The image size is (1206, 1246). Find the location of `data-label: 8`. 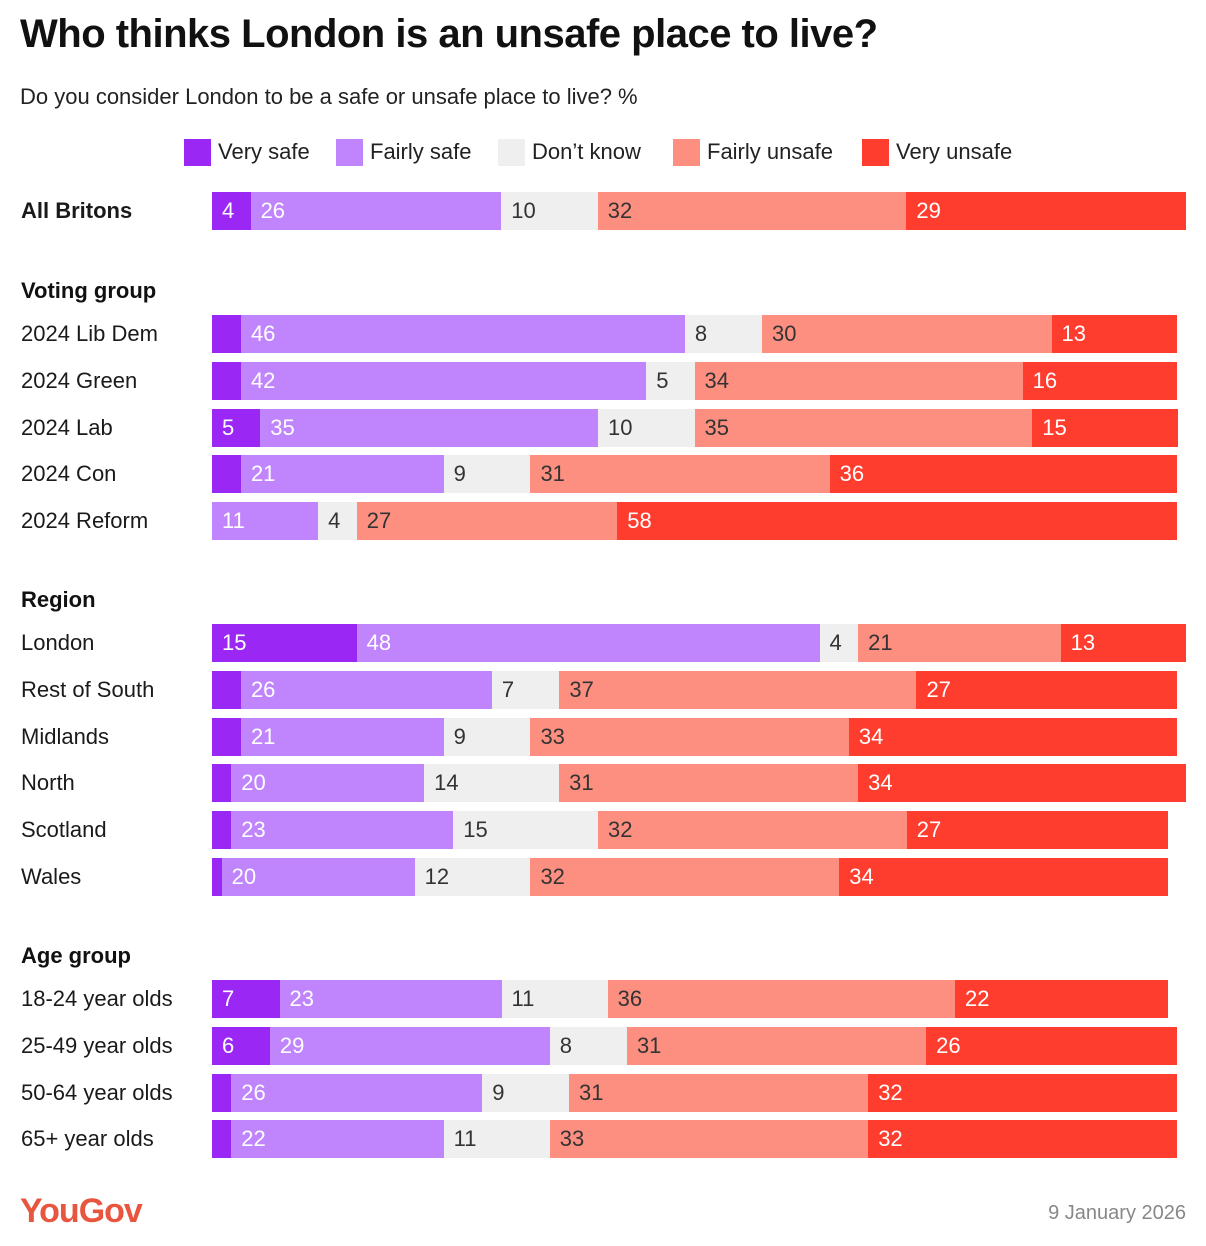

data-label: 8 is located at coordinates (565, 1045).